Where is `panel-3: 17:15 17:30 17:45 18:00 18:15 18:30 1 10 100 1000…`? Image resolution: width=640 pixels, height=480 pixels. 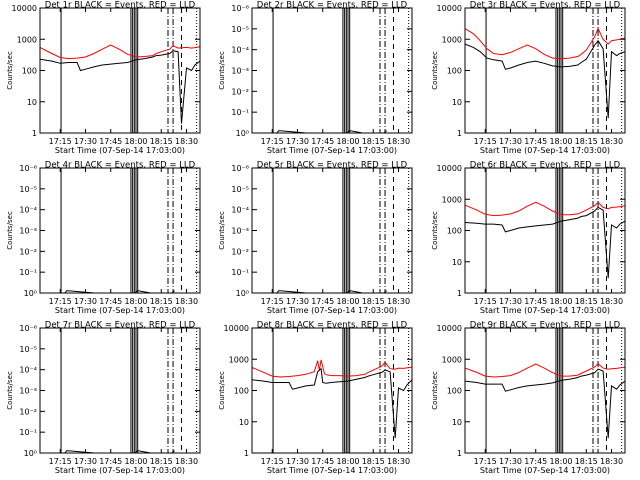 panel-3: 17:15 17:30 17:45 18:00 18:15 18:30 1 10 100 1000… is located at coordinates (528, 78).